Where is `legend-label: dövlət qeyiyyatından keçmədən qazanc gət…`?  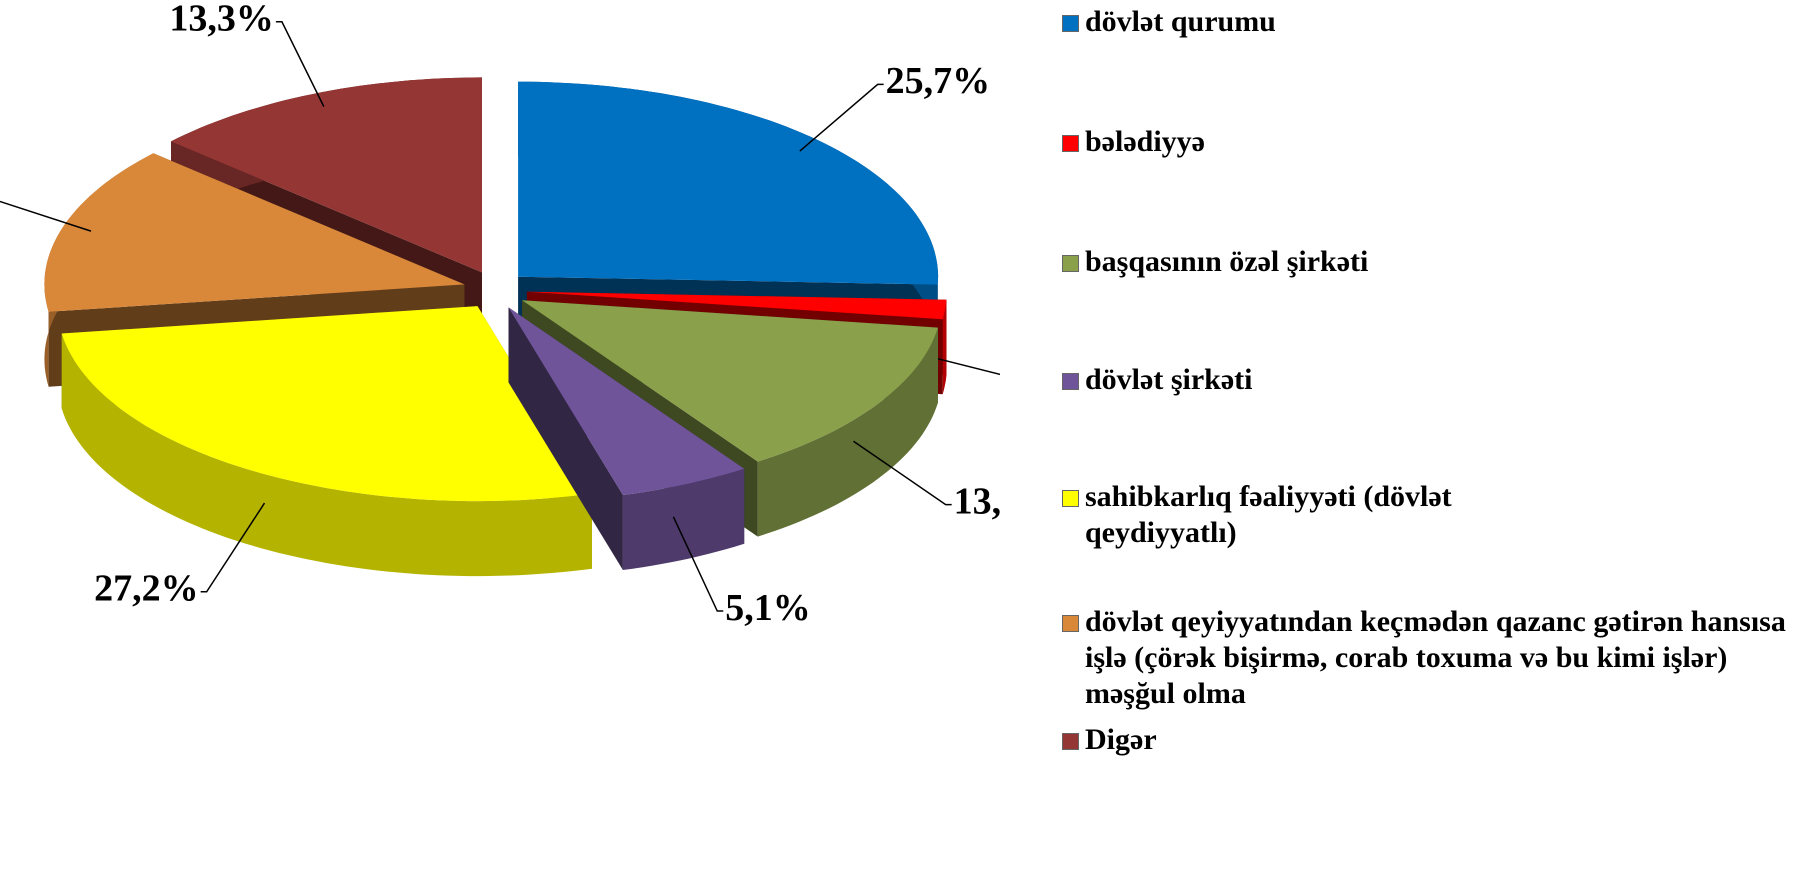
legend-label: dövlət qeyiyyatından keçmədən qazanc gət… is located at coordinates (1435, 657).